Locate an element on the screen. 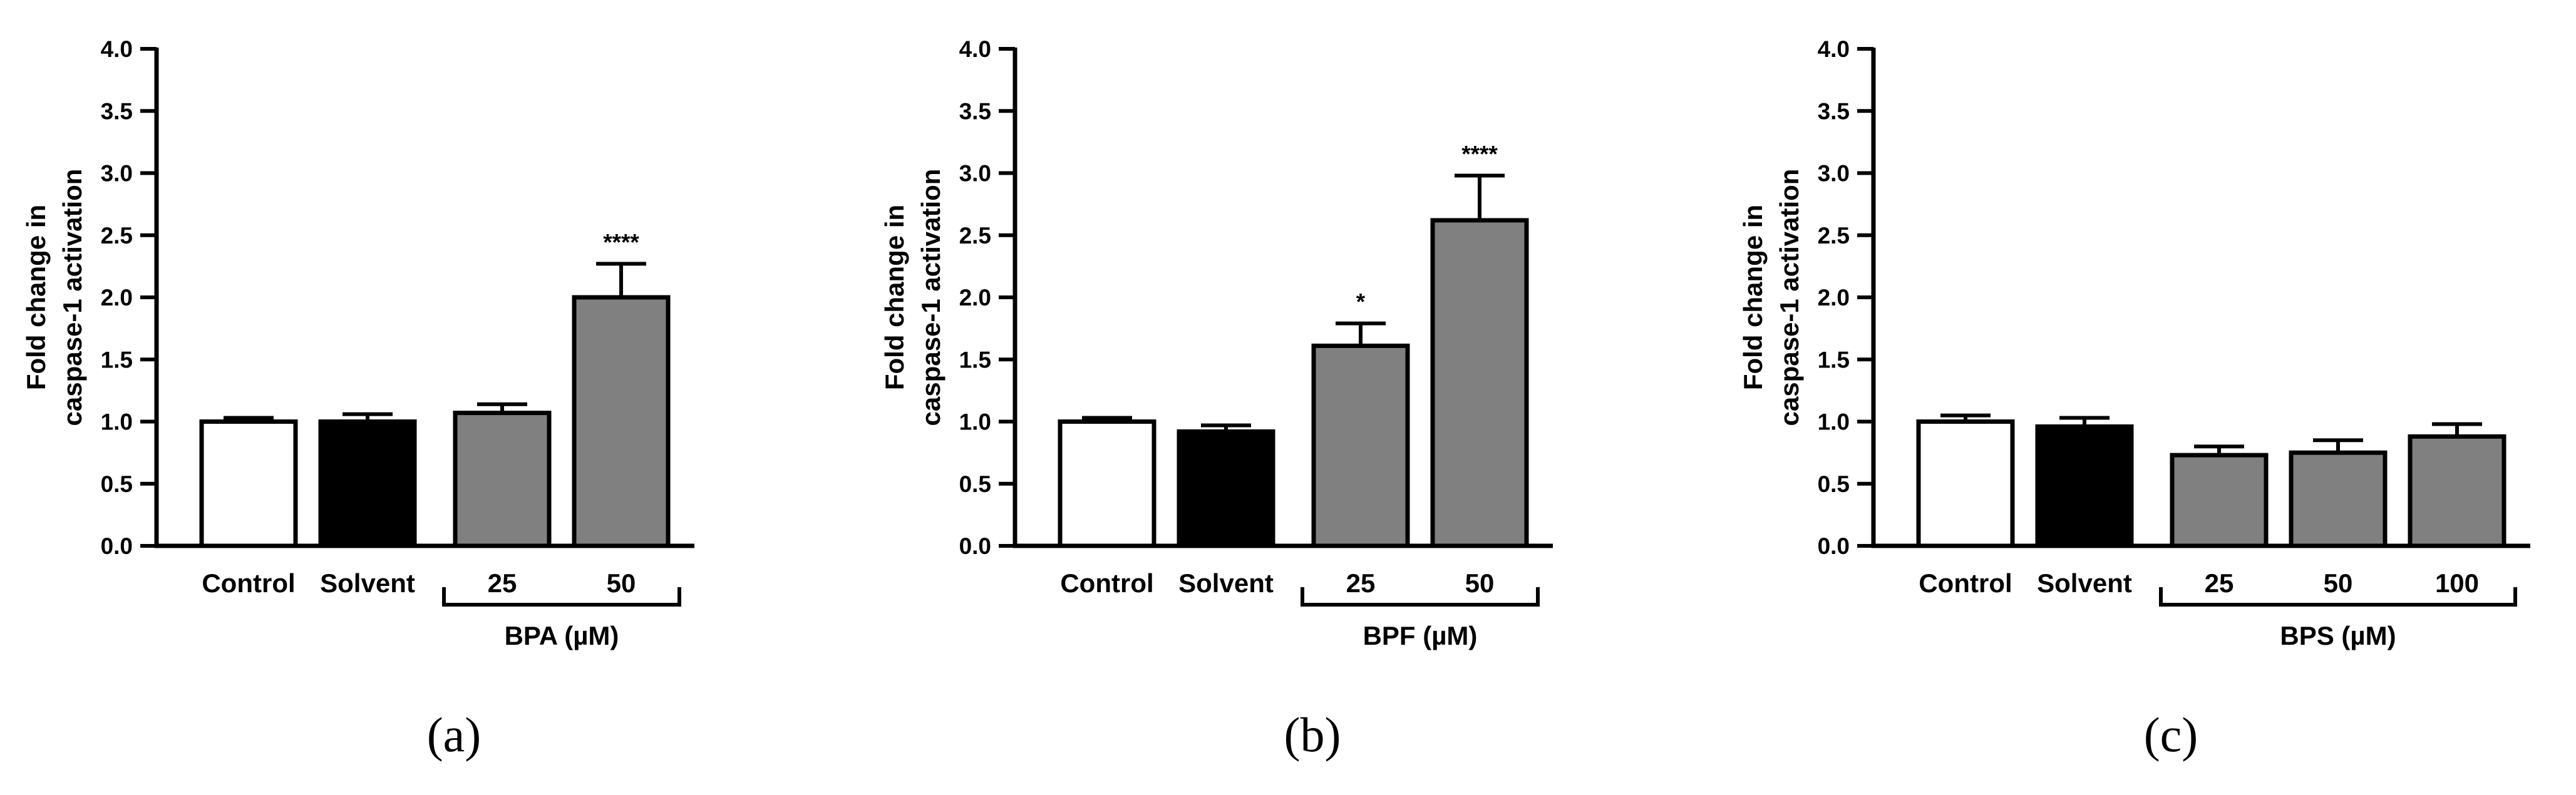 This screenshot has height=795, width=2576. panel-label: (c) is located at coordinates (2171, 734).